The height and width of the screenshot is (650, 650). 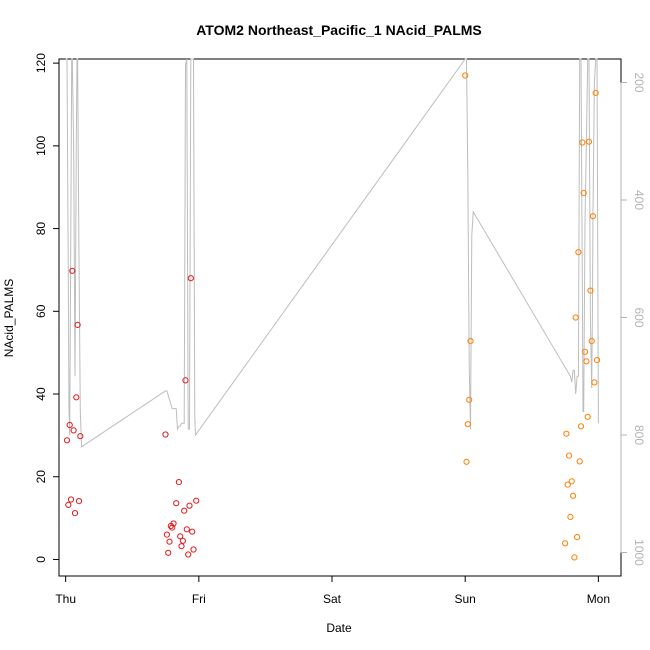 I want to click on chart-title: ATOM2 Northeast_Pacific_1 NAcid_PALMS, so click(x=339, y=30).